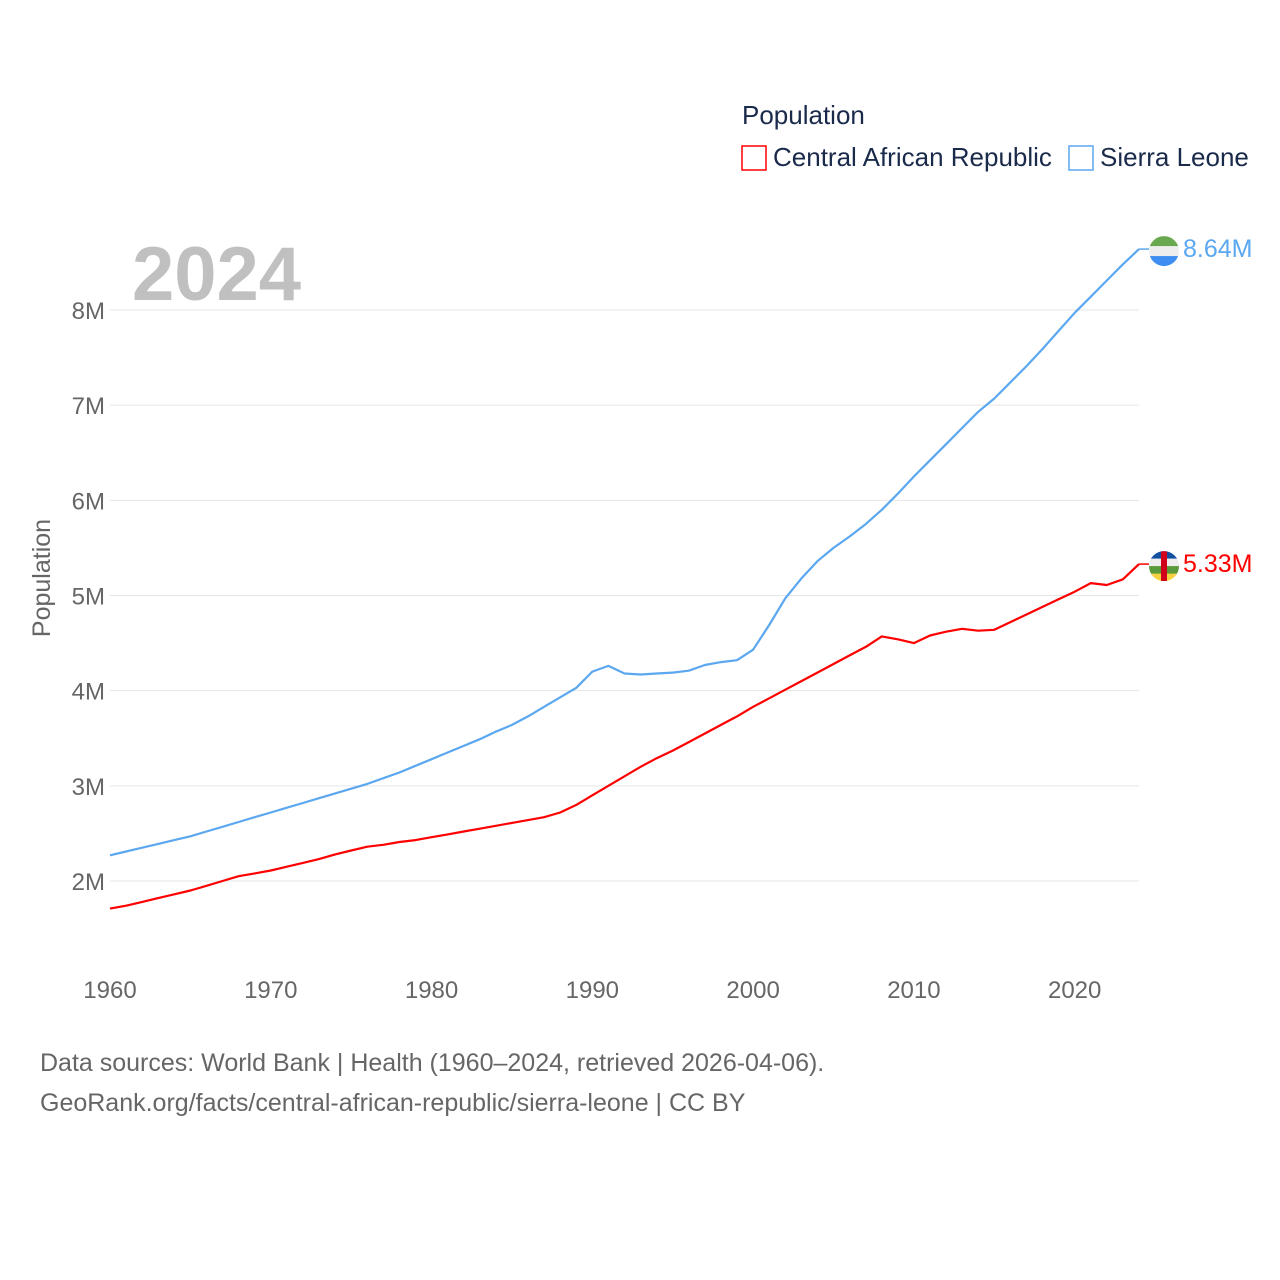 The height and width of the screenshot is (1280, 1280). What do you see at coordinates (752, 990) in the screenshot?
I see `x-tick-label: 2000` at bounding box center [752, 990].